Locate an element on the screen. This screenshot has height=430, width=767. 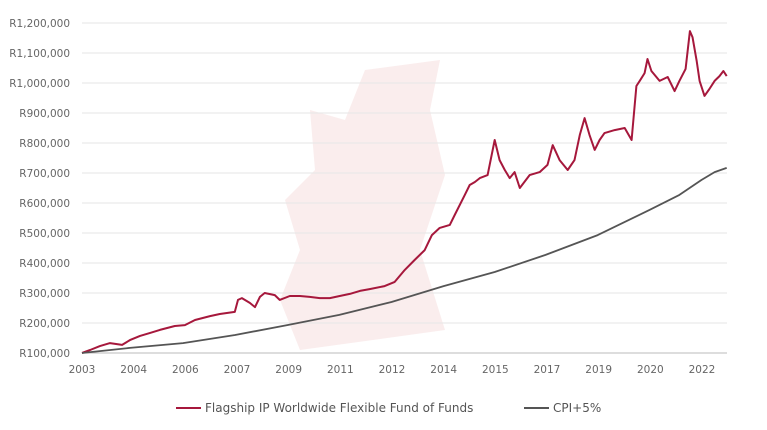
x-tick-label: 2007 is located at coordinates (237, 370).